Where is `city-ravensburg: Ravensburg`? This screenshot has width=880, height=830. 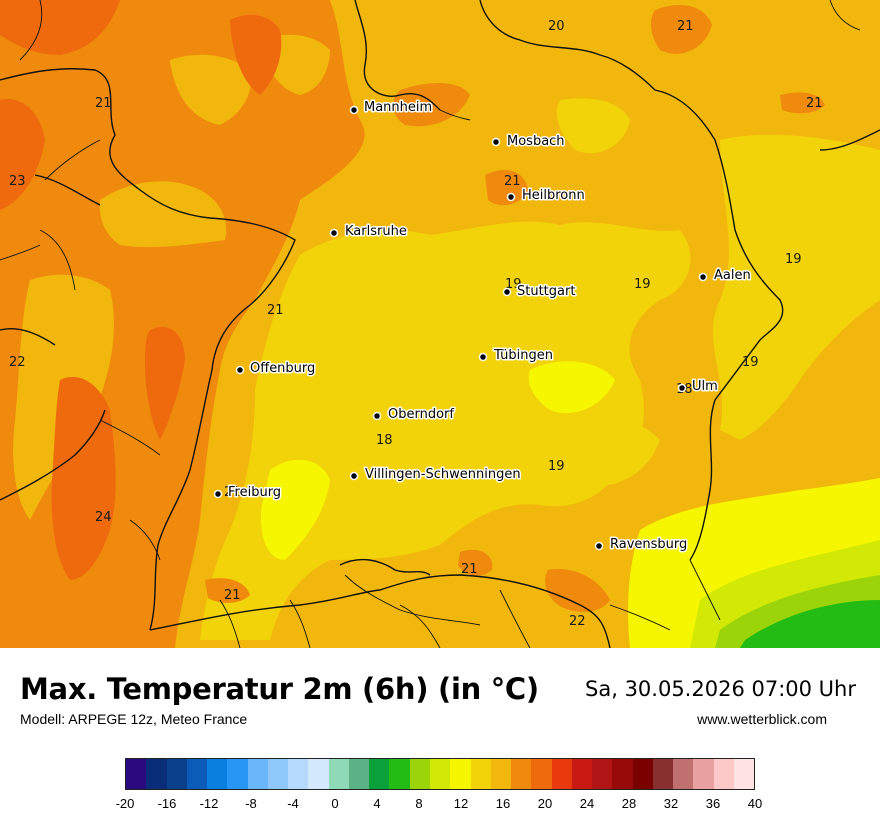
city-ravensburg: Ravensburg is located at coordinates (641, 545).